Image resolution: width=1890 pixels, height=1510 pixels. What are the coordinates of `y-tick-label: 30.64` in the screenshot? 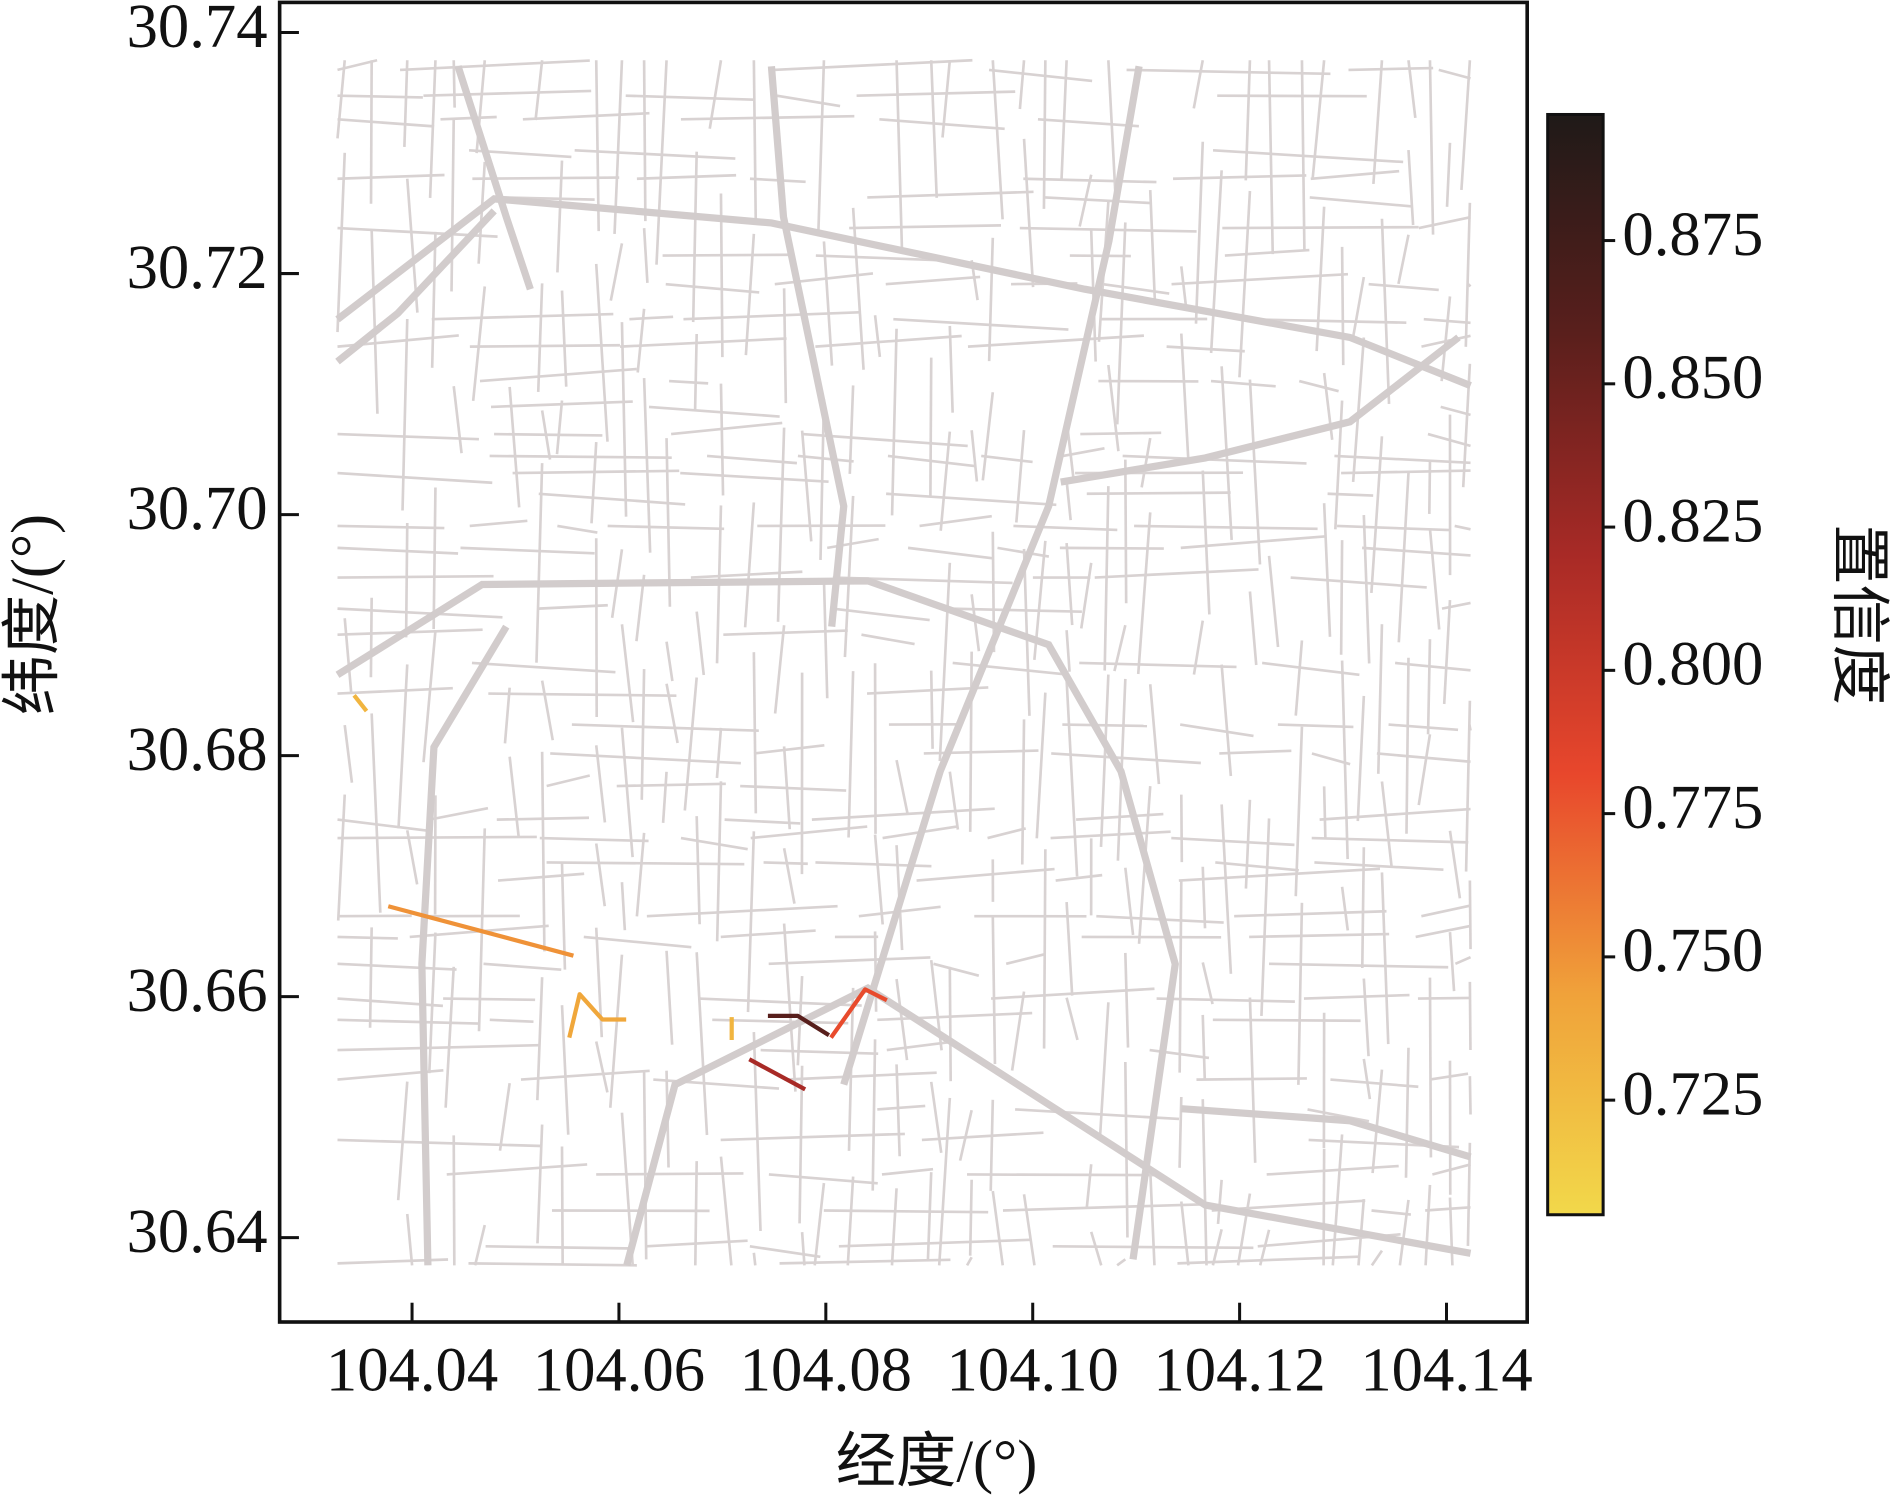 It's located at (197, 1231).